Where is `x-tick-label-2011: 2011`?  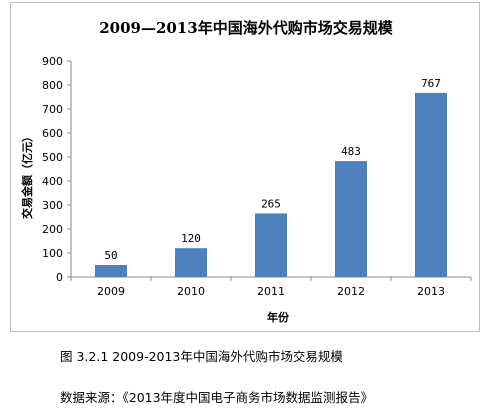
x-tick-label-2011: 2011 is located at coordinates (271, 291).